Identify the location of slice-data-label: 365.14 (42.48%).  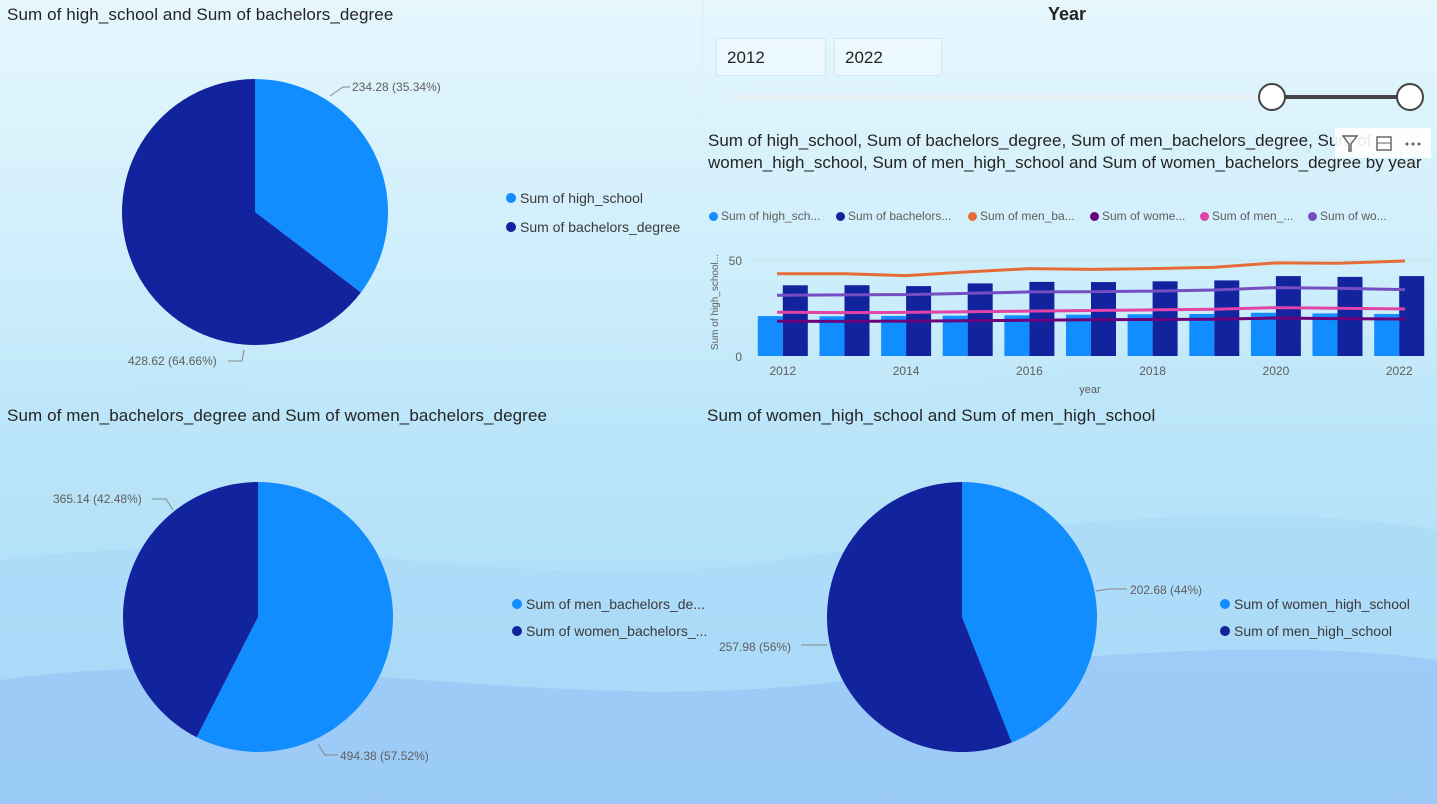
(97, 499).